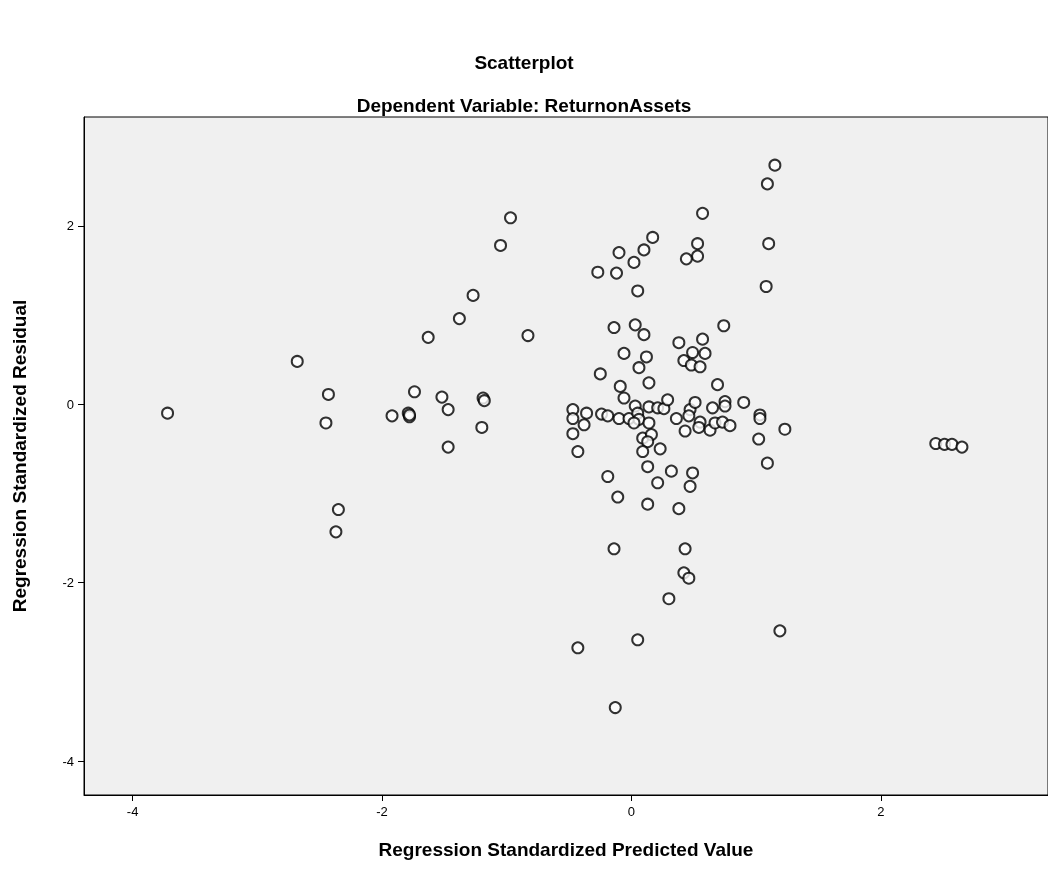  What do you see at coordinates (19, 456) in the screenshot?
I see `y-axis-title: Regression Standardized Residual` at bounding box center [19, 456].